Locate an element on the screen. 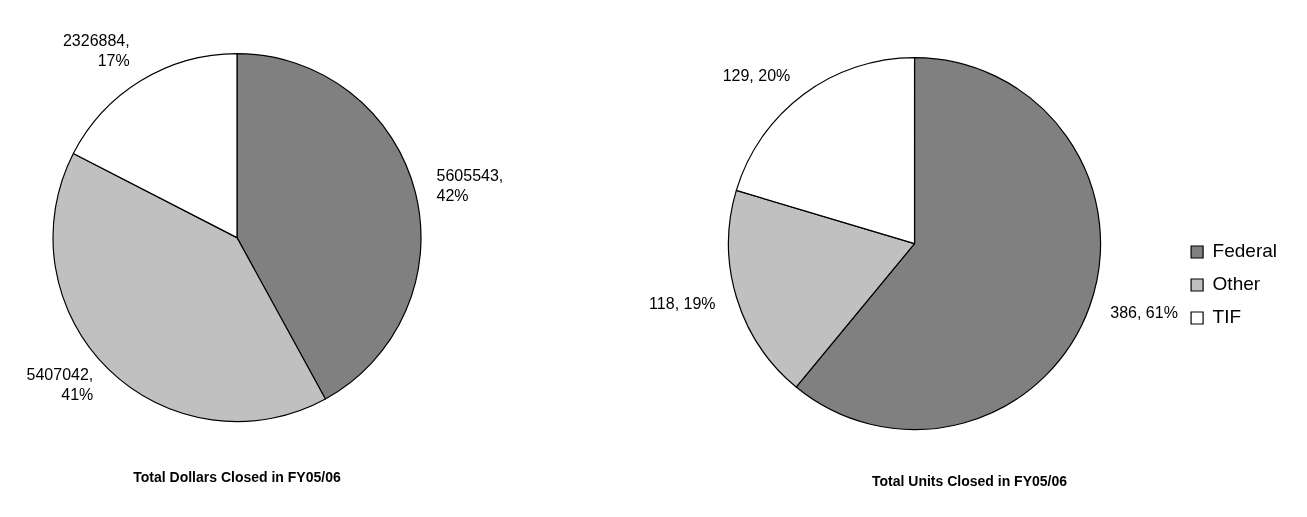 The image size is (1307, 517). data-label: 118, 19% is located at coordinates (682, 303).